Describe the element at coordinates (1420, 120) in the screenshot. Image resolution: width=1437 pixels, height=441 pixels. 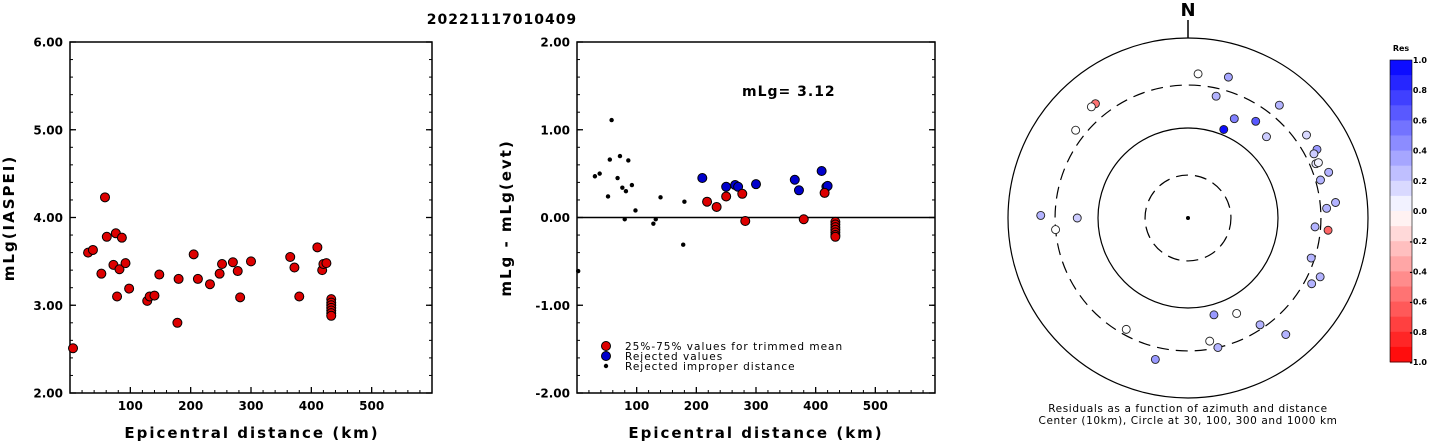
I see `color-scale-label: 0.6` at that location.